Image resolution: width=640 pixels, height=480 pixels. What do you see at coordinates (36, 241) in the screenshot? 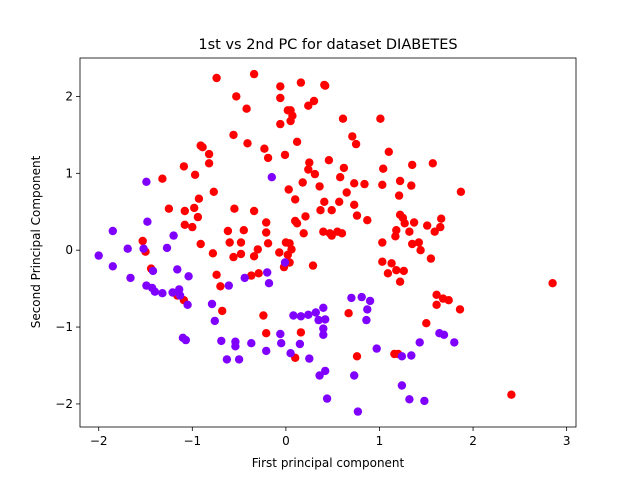
I see `y-axis-label: Second Principal Component` at bounding box center [36, 241].